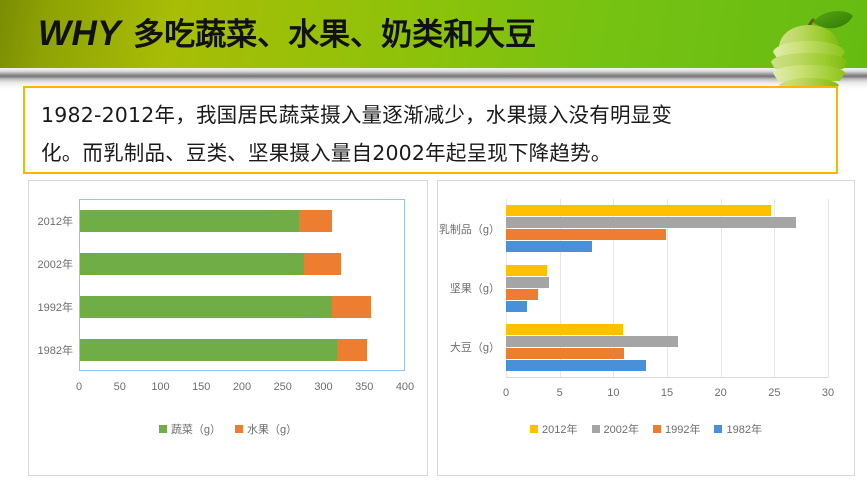 The image size is (867, 482). What do you see at coordinates (357, 115) in the screenshot?
I see `callout-line-1: 1982-2012年，我国居民蔬菜摄入量逐渐减少，水果摄入没有明显变` at bounding box center [357, 115].